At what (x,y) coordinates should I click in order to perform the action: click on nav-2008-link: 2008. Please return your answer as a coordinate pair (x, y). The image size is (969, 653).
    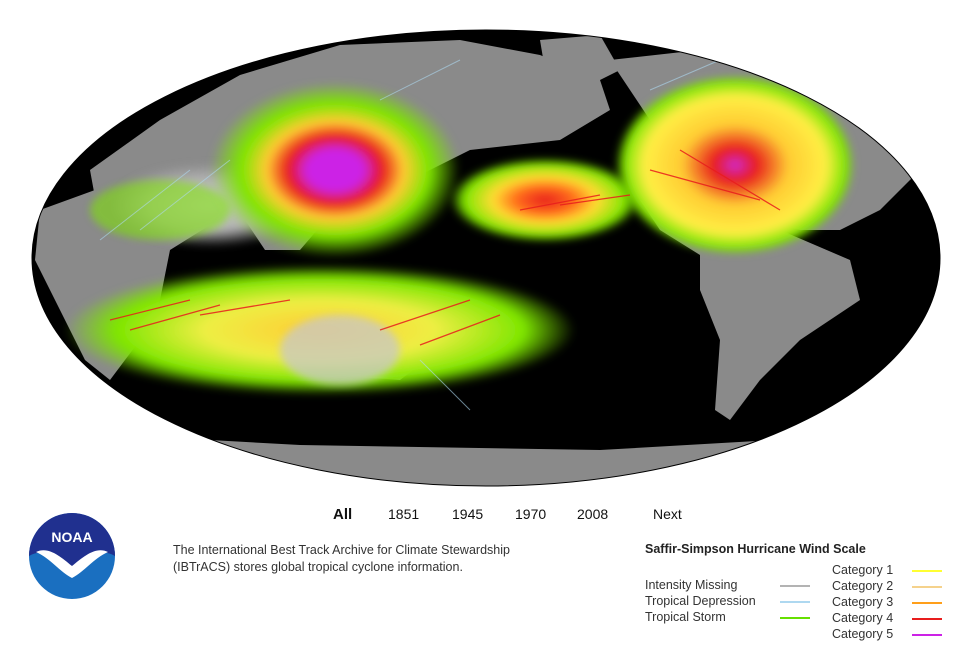
    Looking at the image, I should click on (593, 514).